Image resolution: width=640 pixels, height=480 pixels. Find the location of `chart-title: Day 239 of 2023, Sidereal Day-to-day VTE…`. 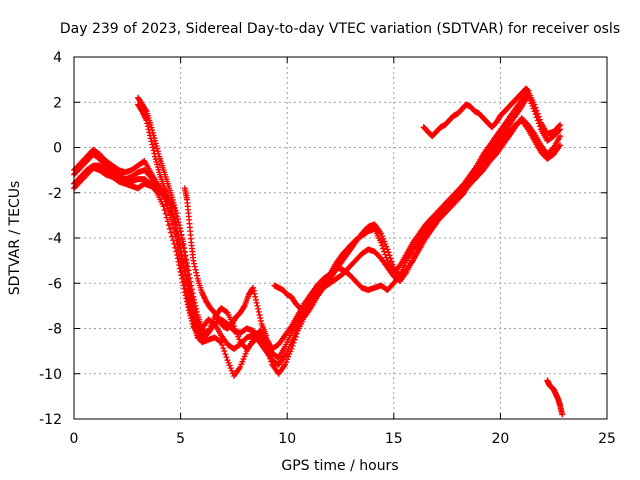

chart-title: Day 239 of 2023, Sidereal Day-to-day VTE… is located at coordinates (340, 29).